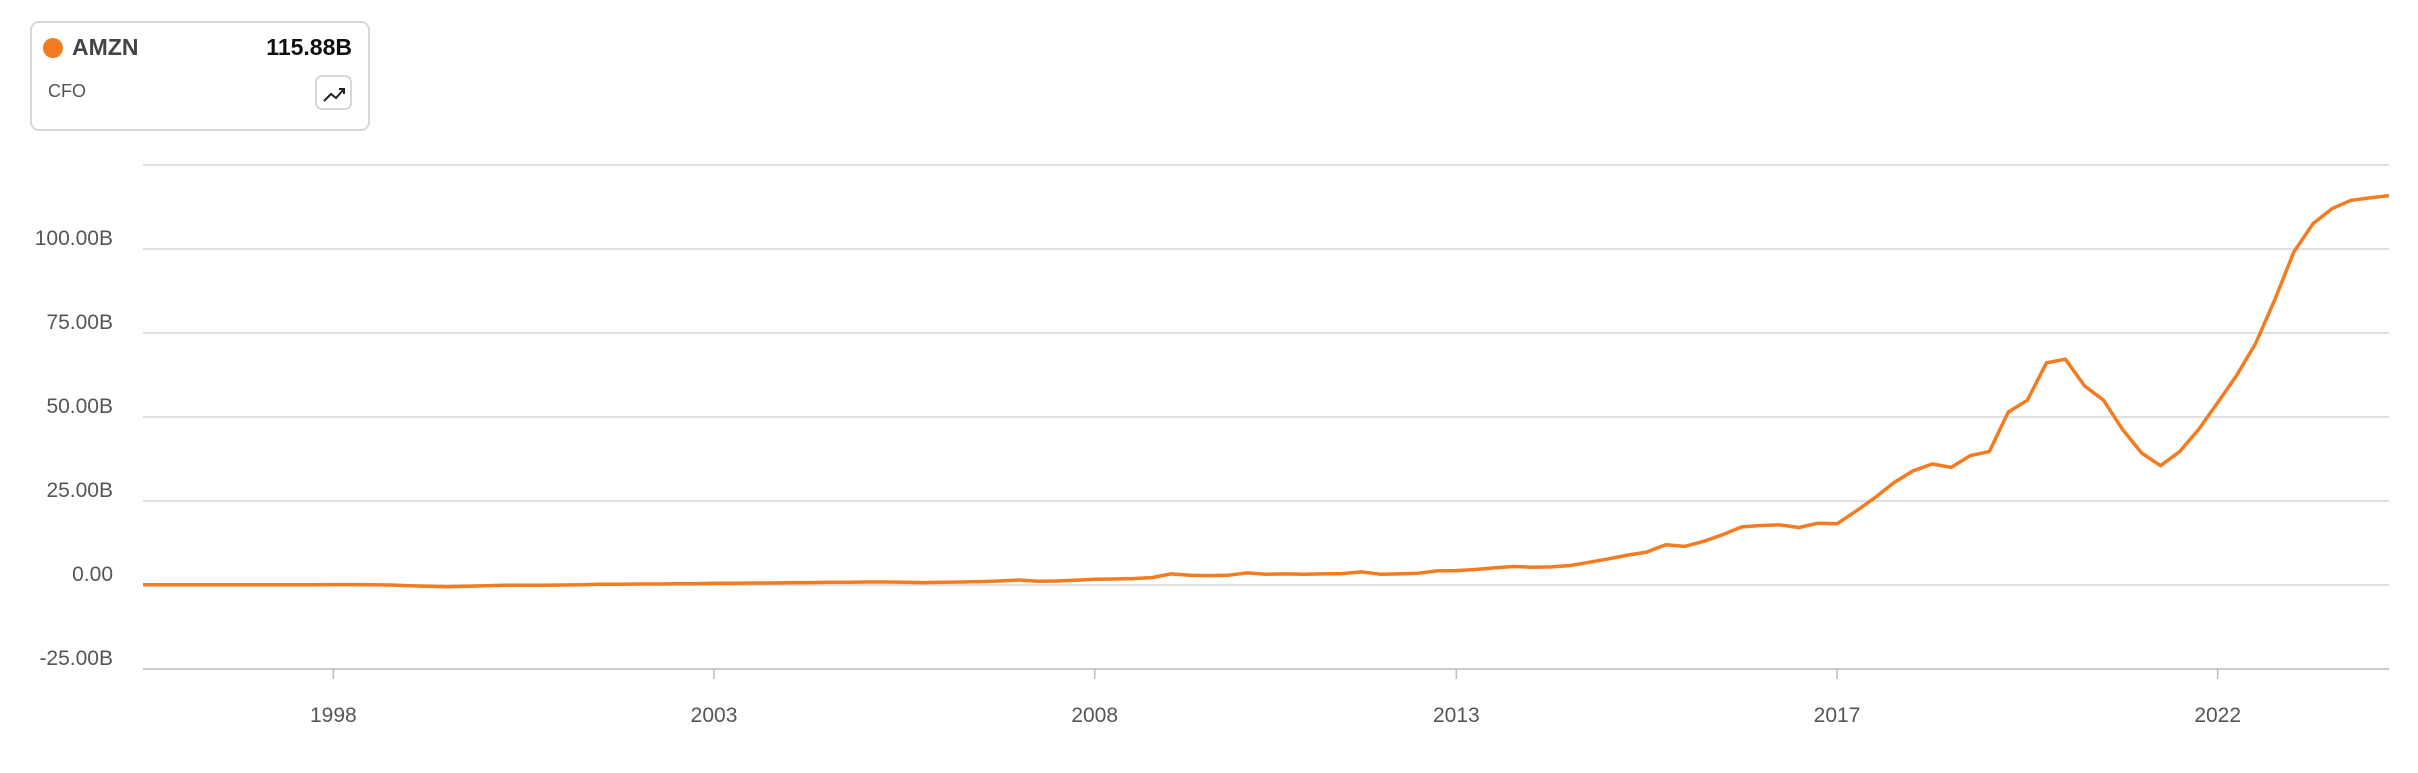 The width and height of the screenshot is (2418, 773). Describe the element at coordinates (309, 47) in the screenshot. I see `legend-value: 115.88B` at that location.